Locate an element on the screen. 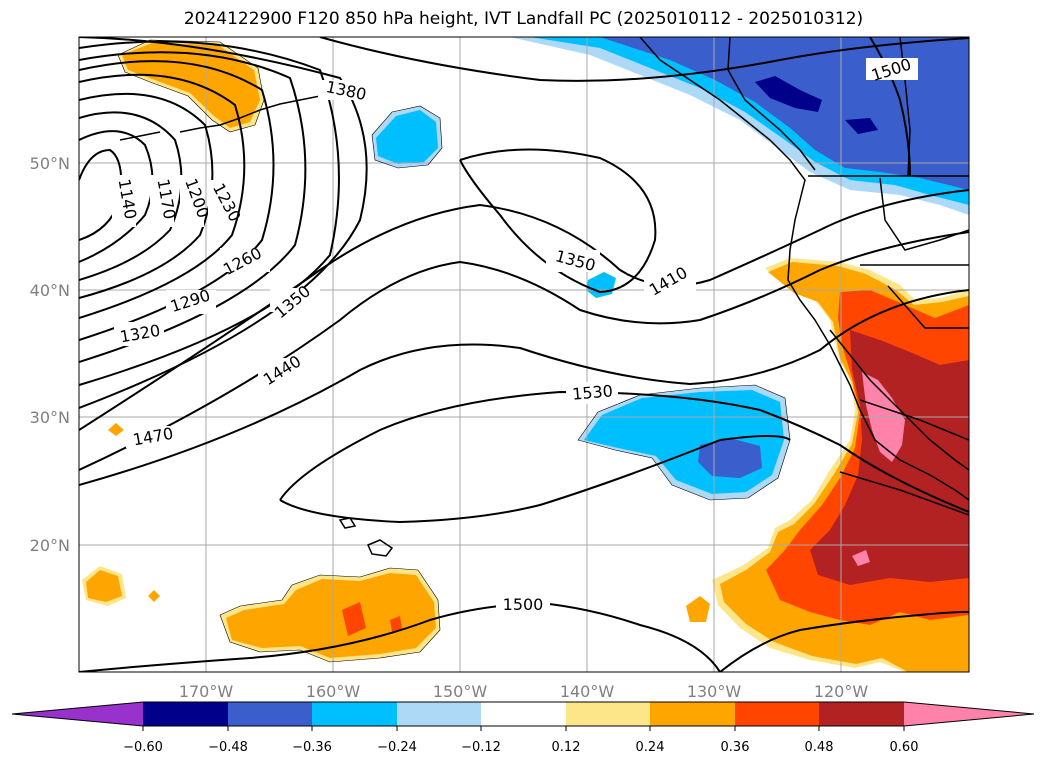 Image resolution: width=1047 pixels, height=765 pixels. lon-label: 130°W is located at coordinates (714, 691).